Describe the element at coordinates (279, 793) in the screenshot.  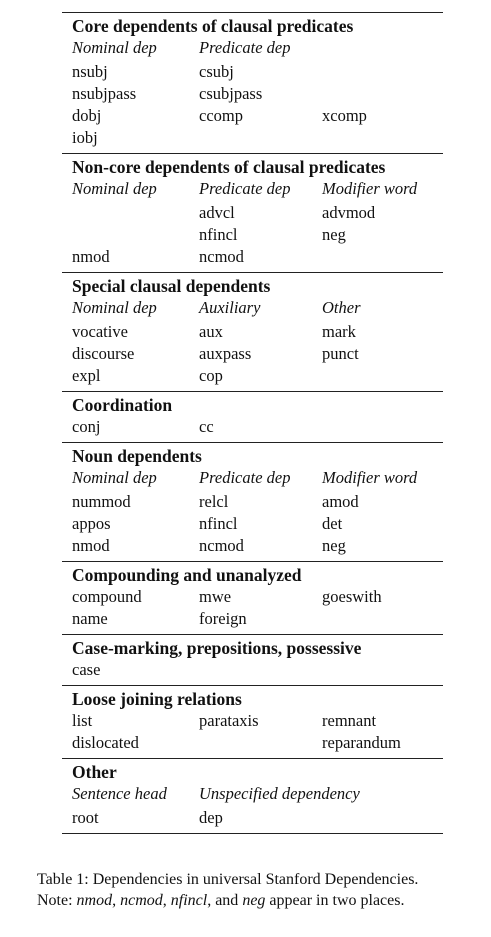
I see `subheader-cell: Unspecified dependency` at that location.